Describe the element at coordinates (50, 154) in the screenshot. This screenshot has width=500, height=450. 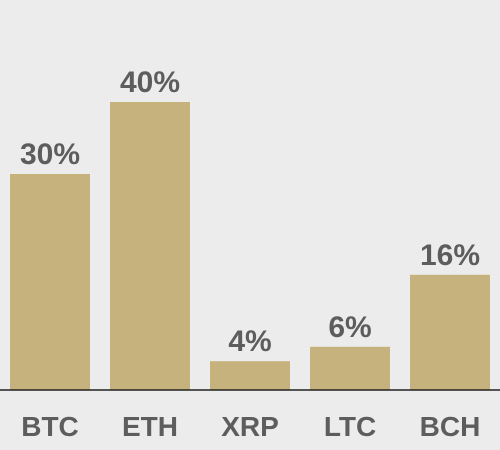
I see `value-label-btc: 30%` at that location.